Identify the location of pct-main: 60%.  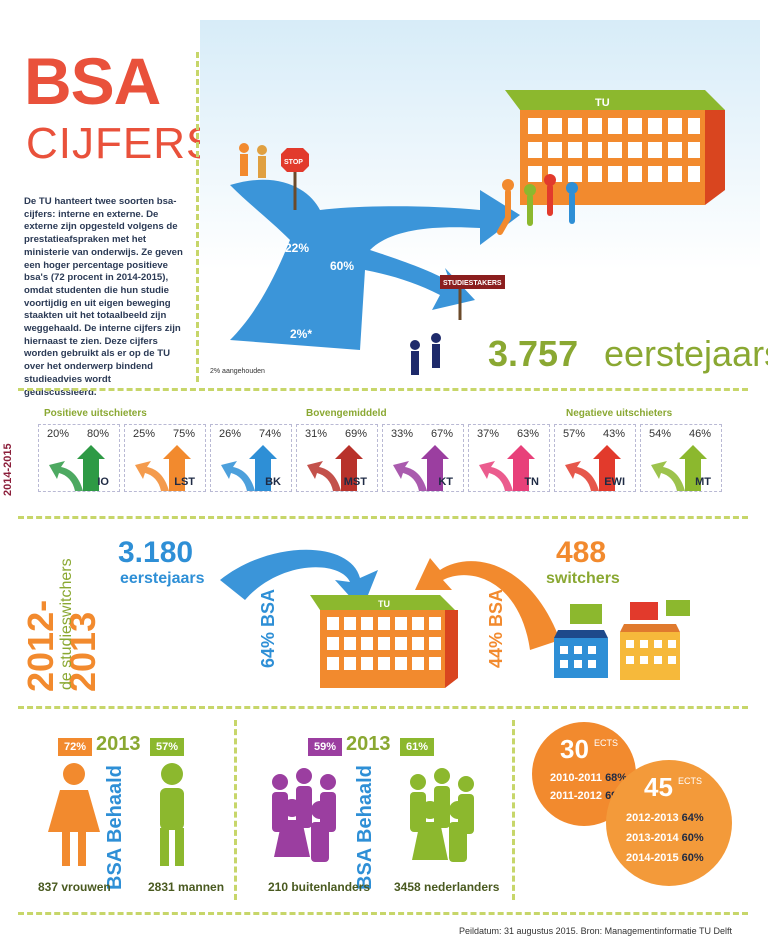
(342, 266).